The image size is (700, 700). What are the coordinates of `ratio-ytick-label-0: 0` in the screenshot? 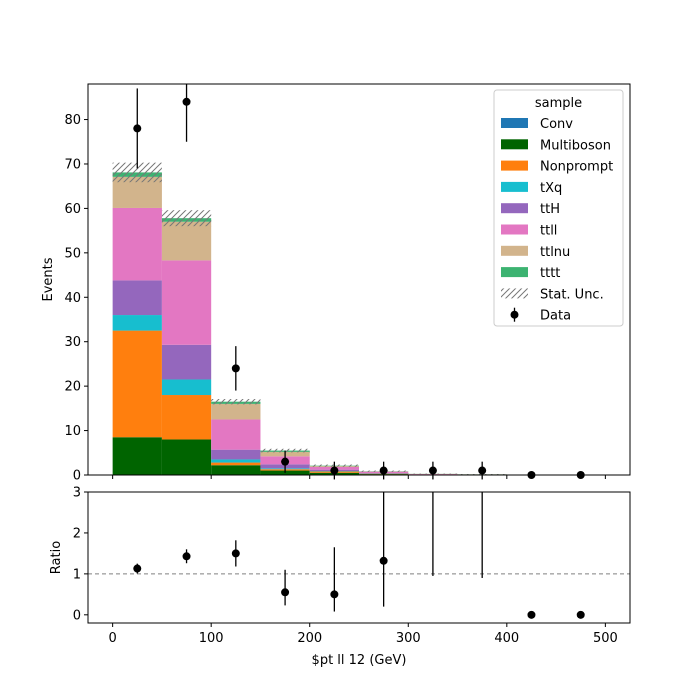 It's located at (77, 615).